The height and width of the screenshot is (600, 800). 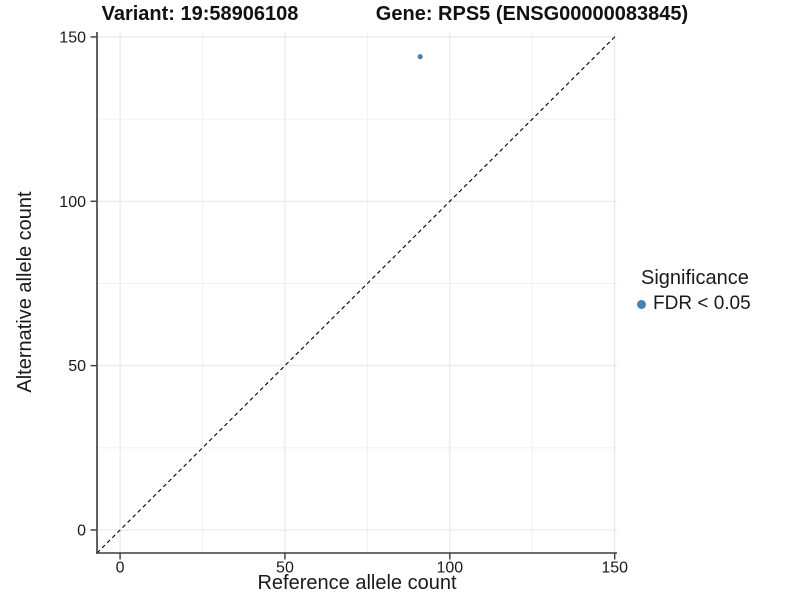 What do you see at coordinates (72, 37) in the screenshot?
I see `y-tick-label: 150` at bounding box center [72, 37].